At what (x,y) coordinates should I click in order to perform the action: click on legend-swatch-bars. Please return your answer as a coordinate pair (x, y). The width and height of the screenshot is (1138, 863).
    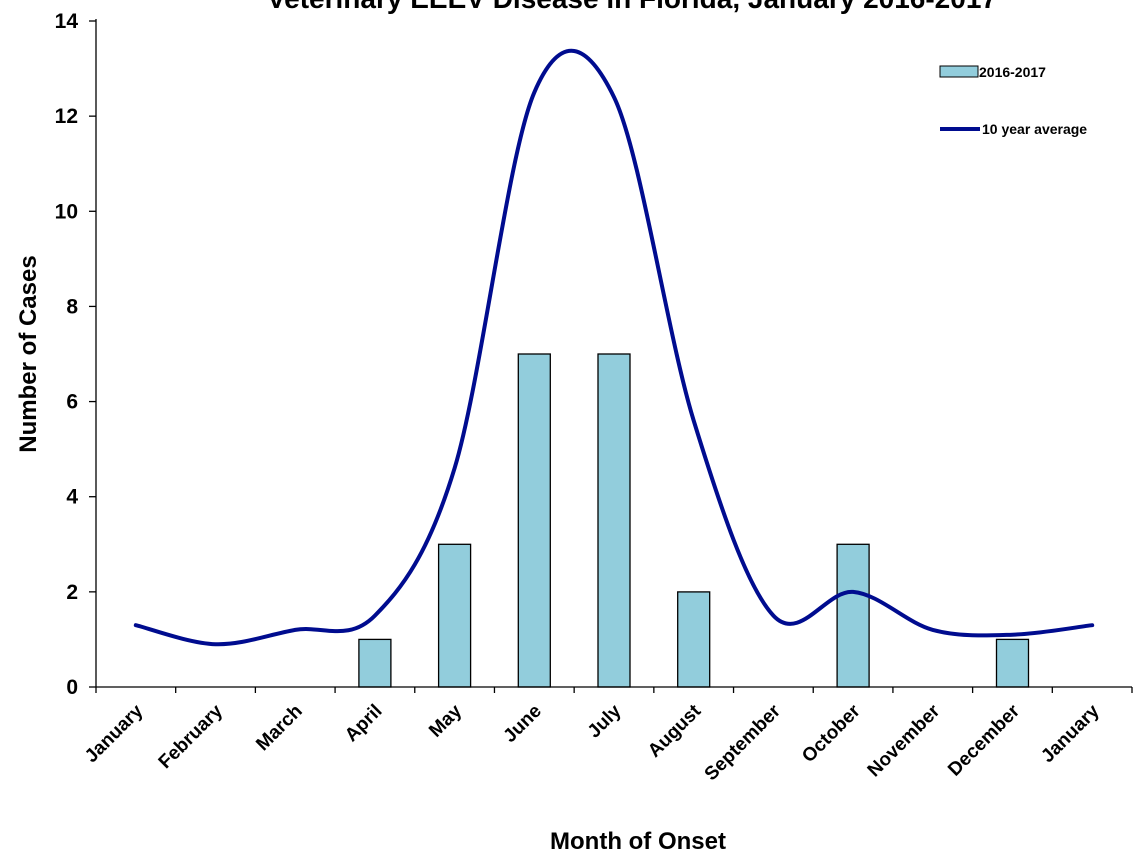
    Looking at the image, I should click on (959, 71).